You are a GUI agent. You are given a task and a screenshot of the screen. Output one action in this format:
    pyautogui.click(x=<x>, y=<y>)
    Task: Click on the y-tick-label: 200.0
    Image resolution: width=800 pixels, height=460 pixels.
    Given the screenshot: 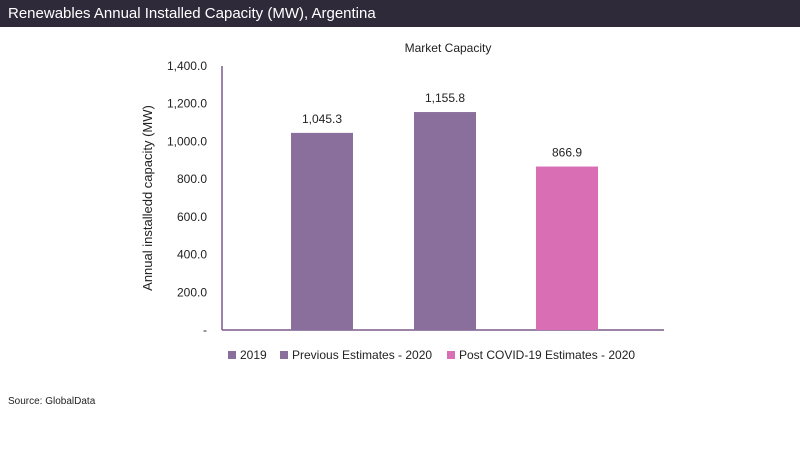 What is the action you would take?
    pyautogui.click(x=192, y=292)
    